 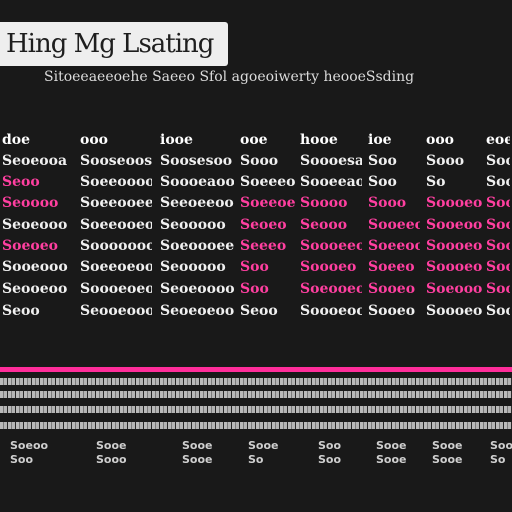 I want to click on table-cell: Soooeaooeo, so click(x=197, y=182).